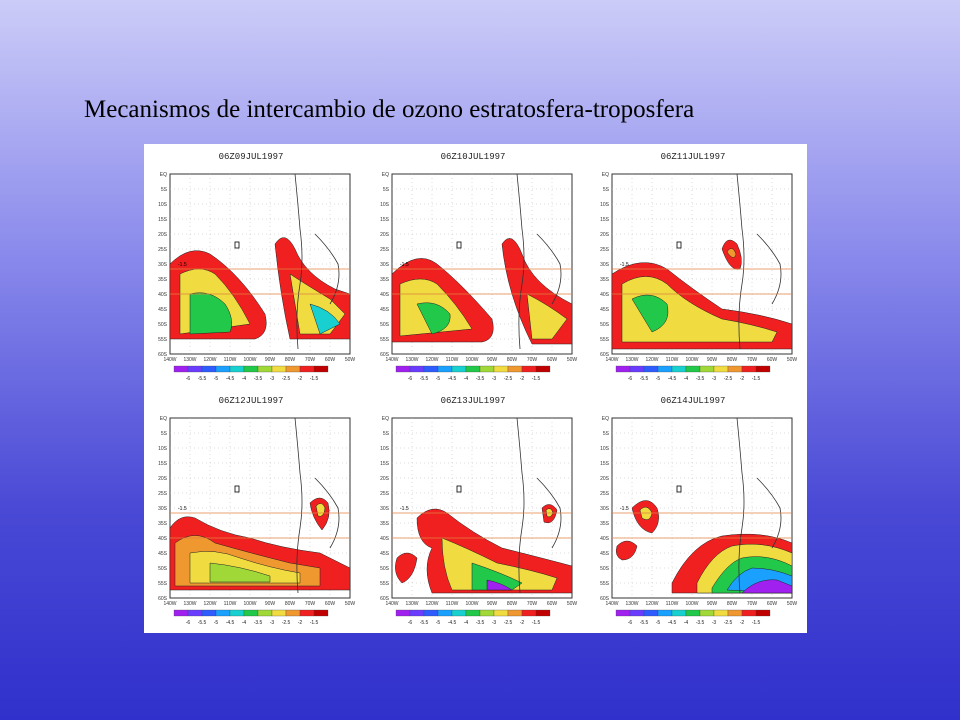  Describe the element at coordinates (251, 157) in the screenshot. I see `panel-title: 06Z09JUL1997` at that location.